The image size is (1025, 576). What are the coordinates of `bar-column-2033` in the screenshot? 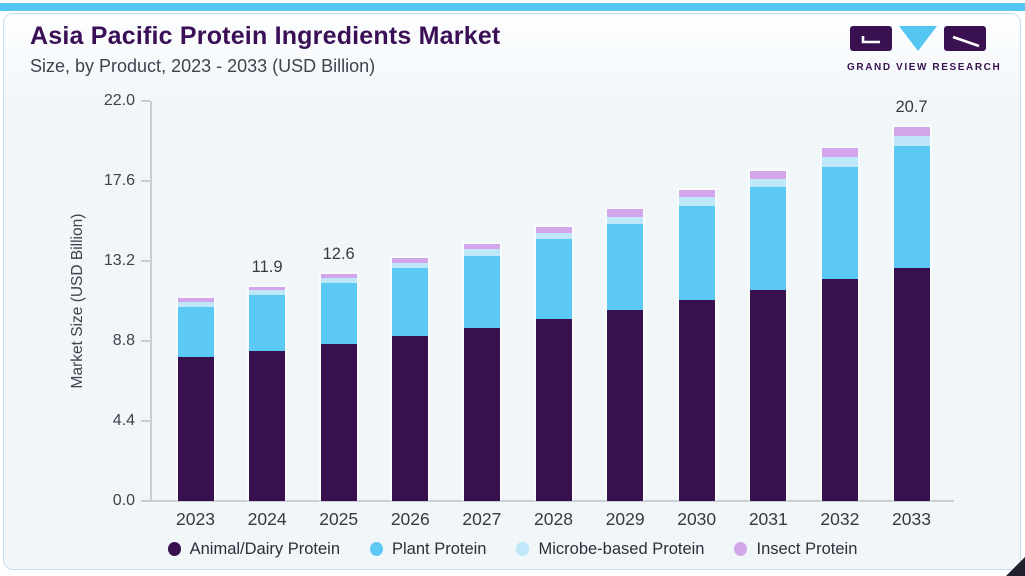 It's located at (911, 312).